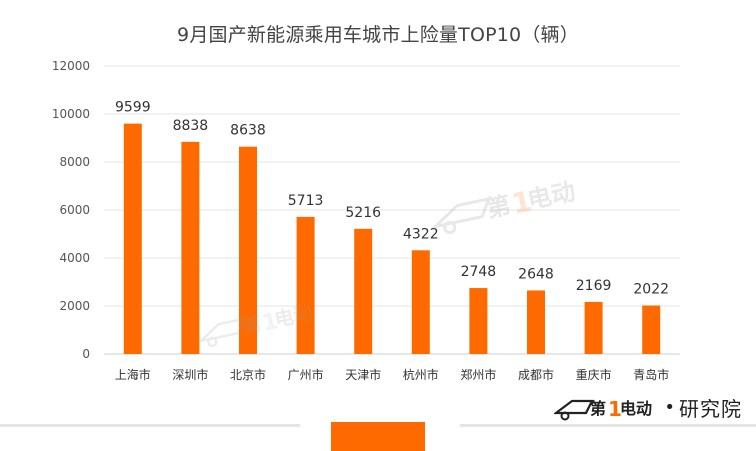  What do you see at coordinates (651, 374) in the screenshot?
I see `x-tick-label: 青岛市` at bounding box center [651, 374].